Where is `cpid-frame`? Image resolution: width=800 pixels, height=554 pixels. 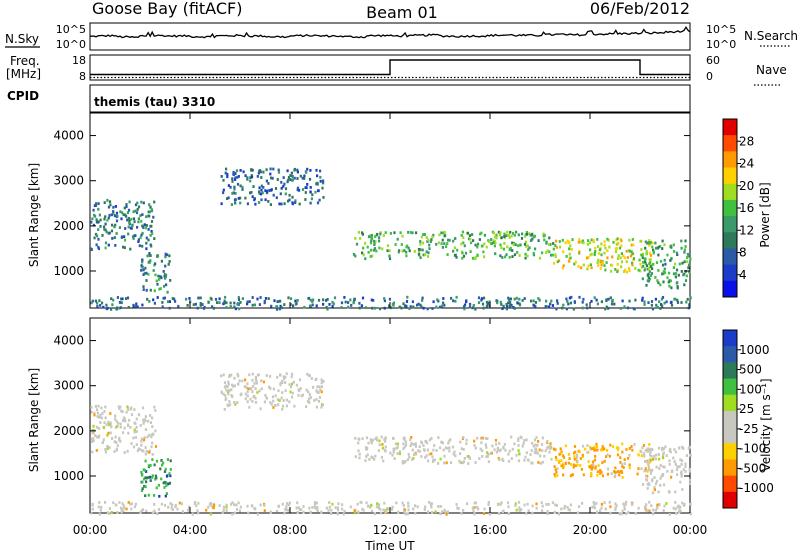
cpid-frame is located at coordinates (390, 98).